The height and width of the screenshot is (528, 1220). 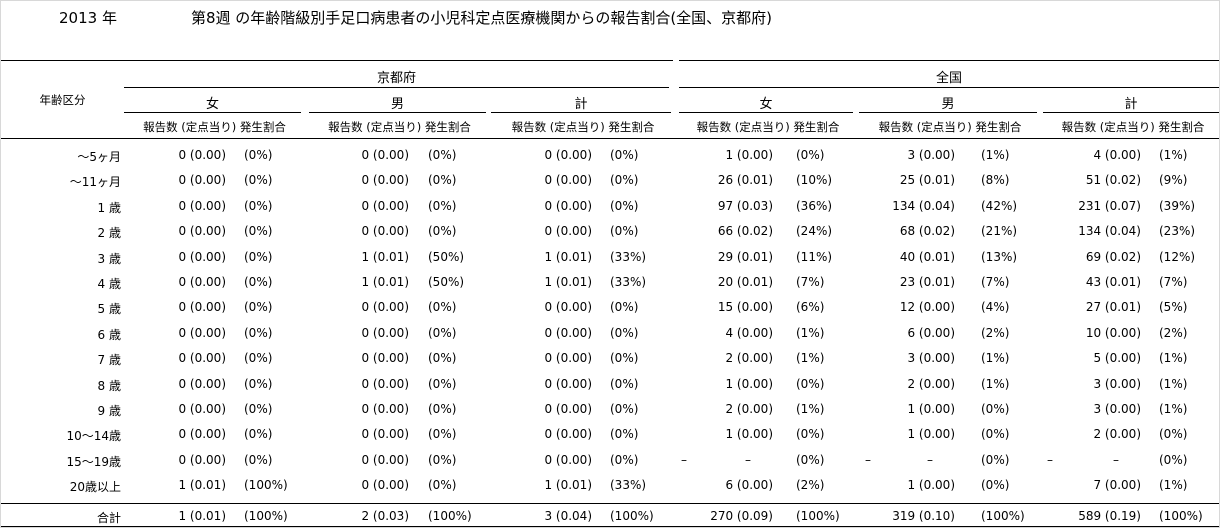 I want to click on report-count: 270 (0.09), so click(x=741, y=516).